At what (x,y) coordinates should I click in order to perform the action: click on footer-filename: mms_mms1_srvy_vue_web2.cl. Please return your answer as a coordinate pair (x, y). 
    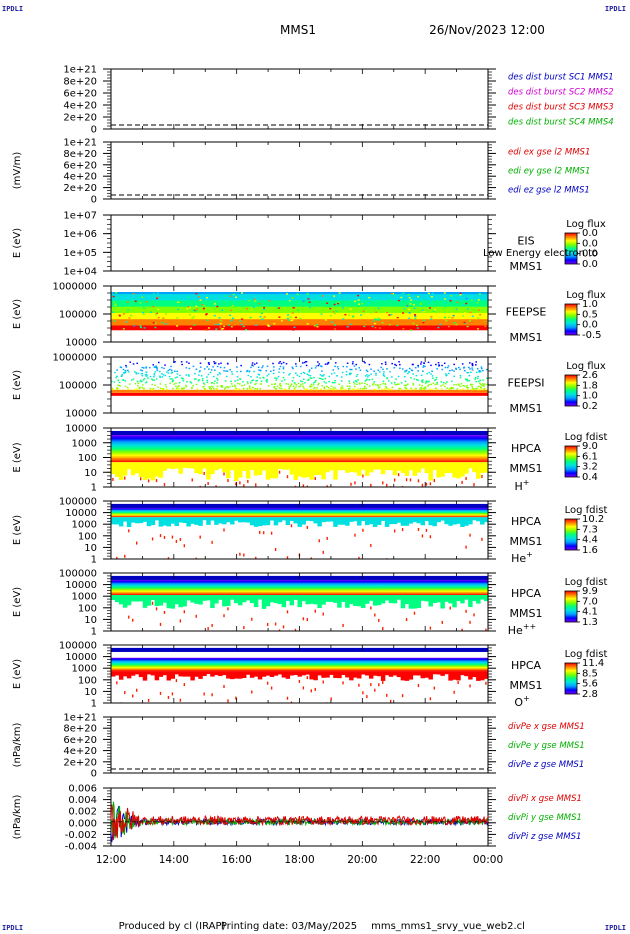
    Looking at the image, I should click on (448, 926).